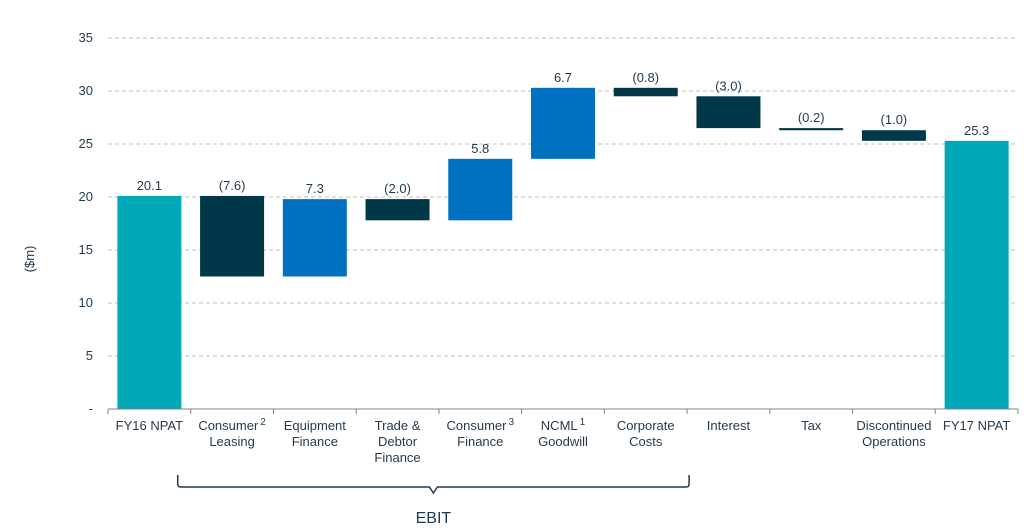  What do you see at coordinates (894, 119) in the screenshot?
I see `data-label: (1.0)` at bounding box center [894, 119].